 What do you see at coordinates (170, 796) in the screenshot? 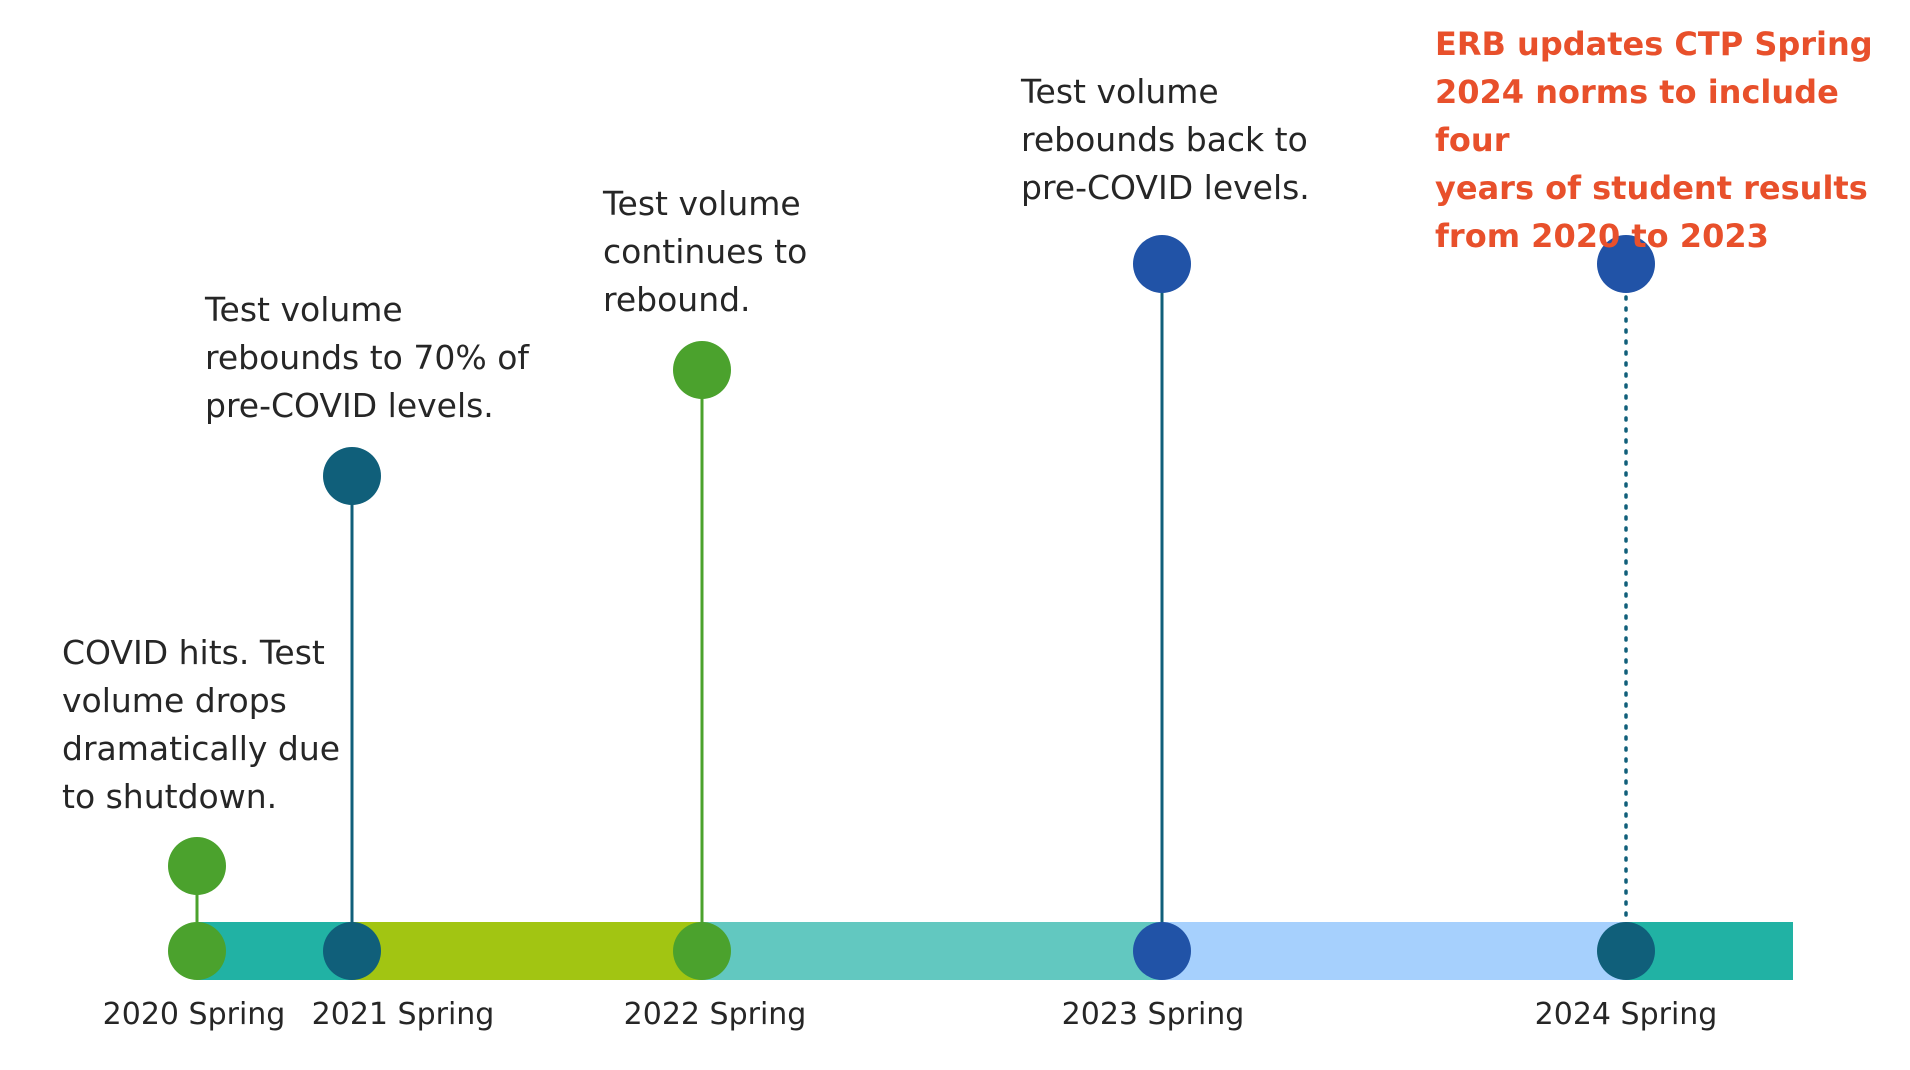
I see `note-line: to shutdown.` at bounding box center [170, 796].